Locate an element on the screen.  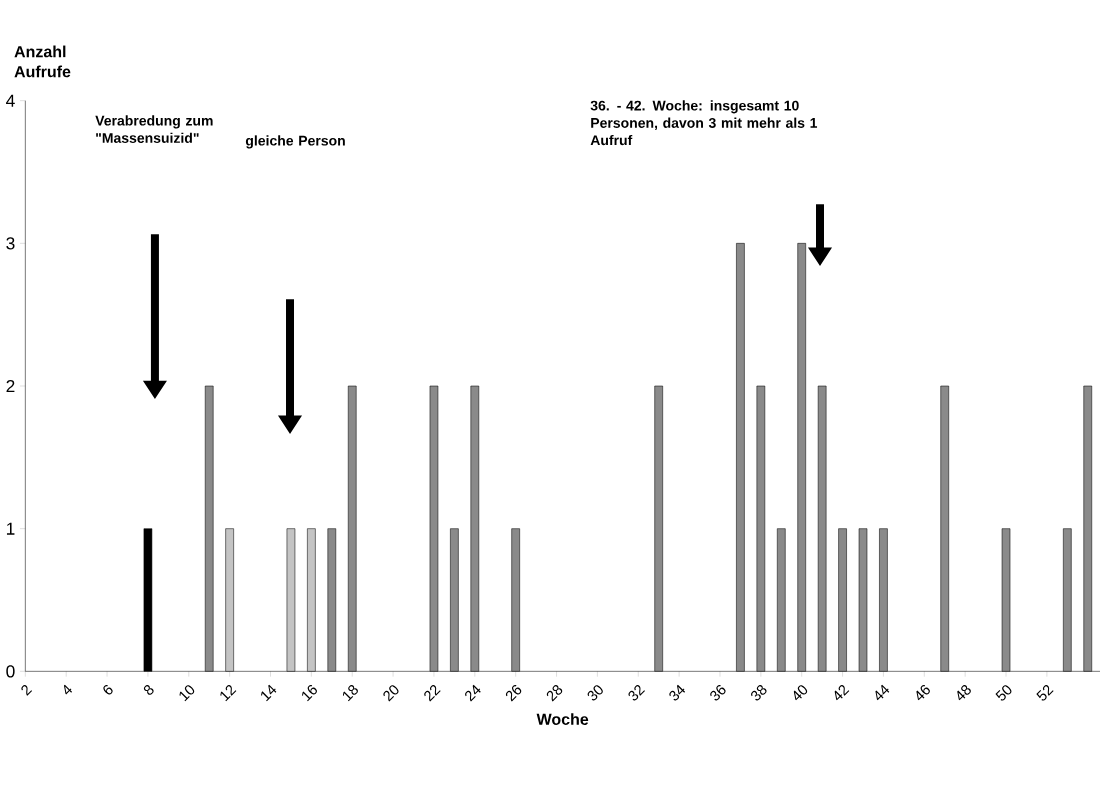
x-tick-label: 34 is located at coordinates (677, 692).